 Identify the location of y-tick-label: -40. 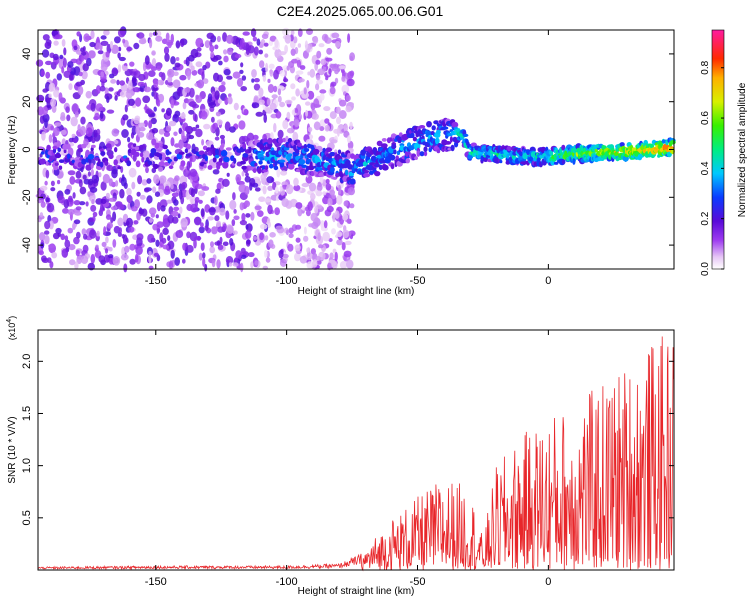
(27, 245).